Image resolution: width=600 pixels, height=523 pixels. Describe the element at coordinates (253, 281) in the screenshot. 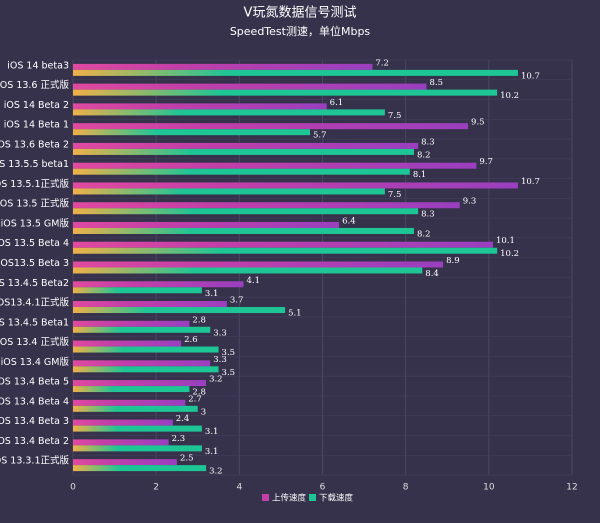

I see `value-label: 4.1` at that location.